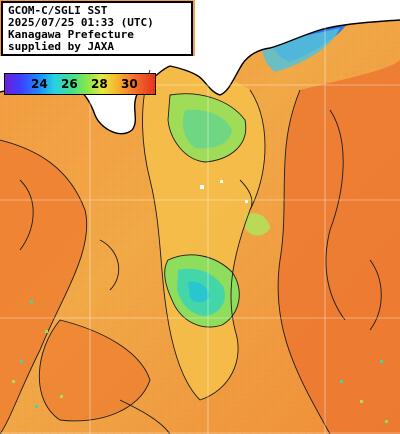 This screenshot has height=434, width=400. What do you see at coordinates (69, 84) in the screenshot?
I see `legend-tick-26: 26` at bounding box center [69, 84].